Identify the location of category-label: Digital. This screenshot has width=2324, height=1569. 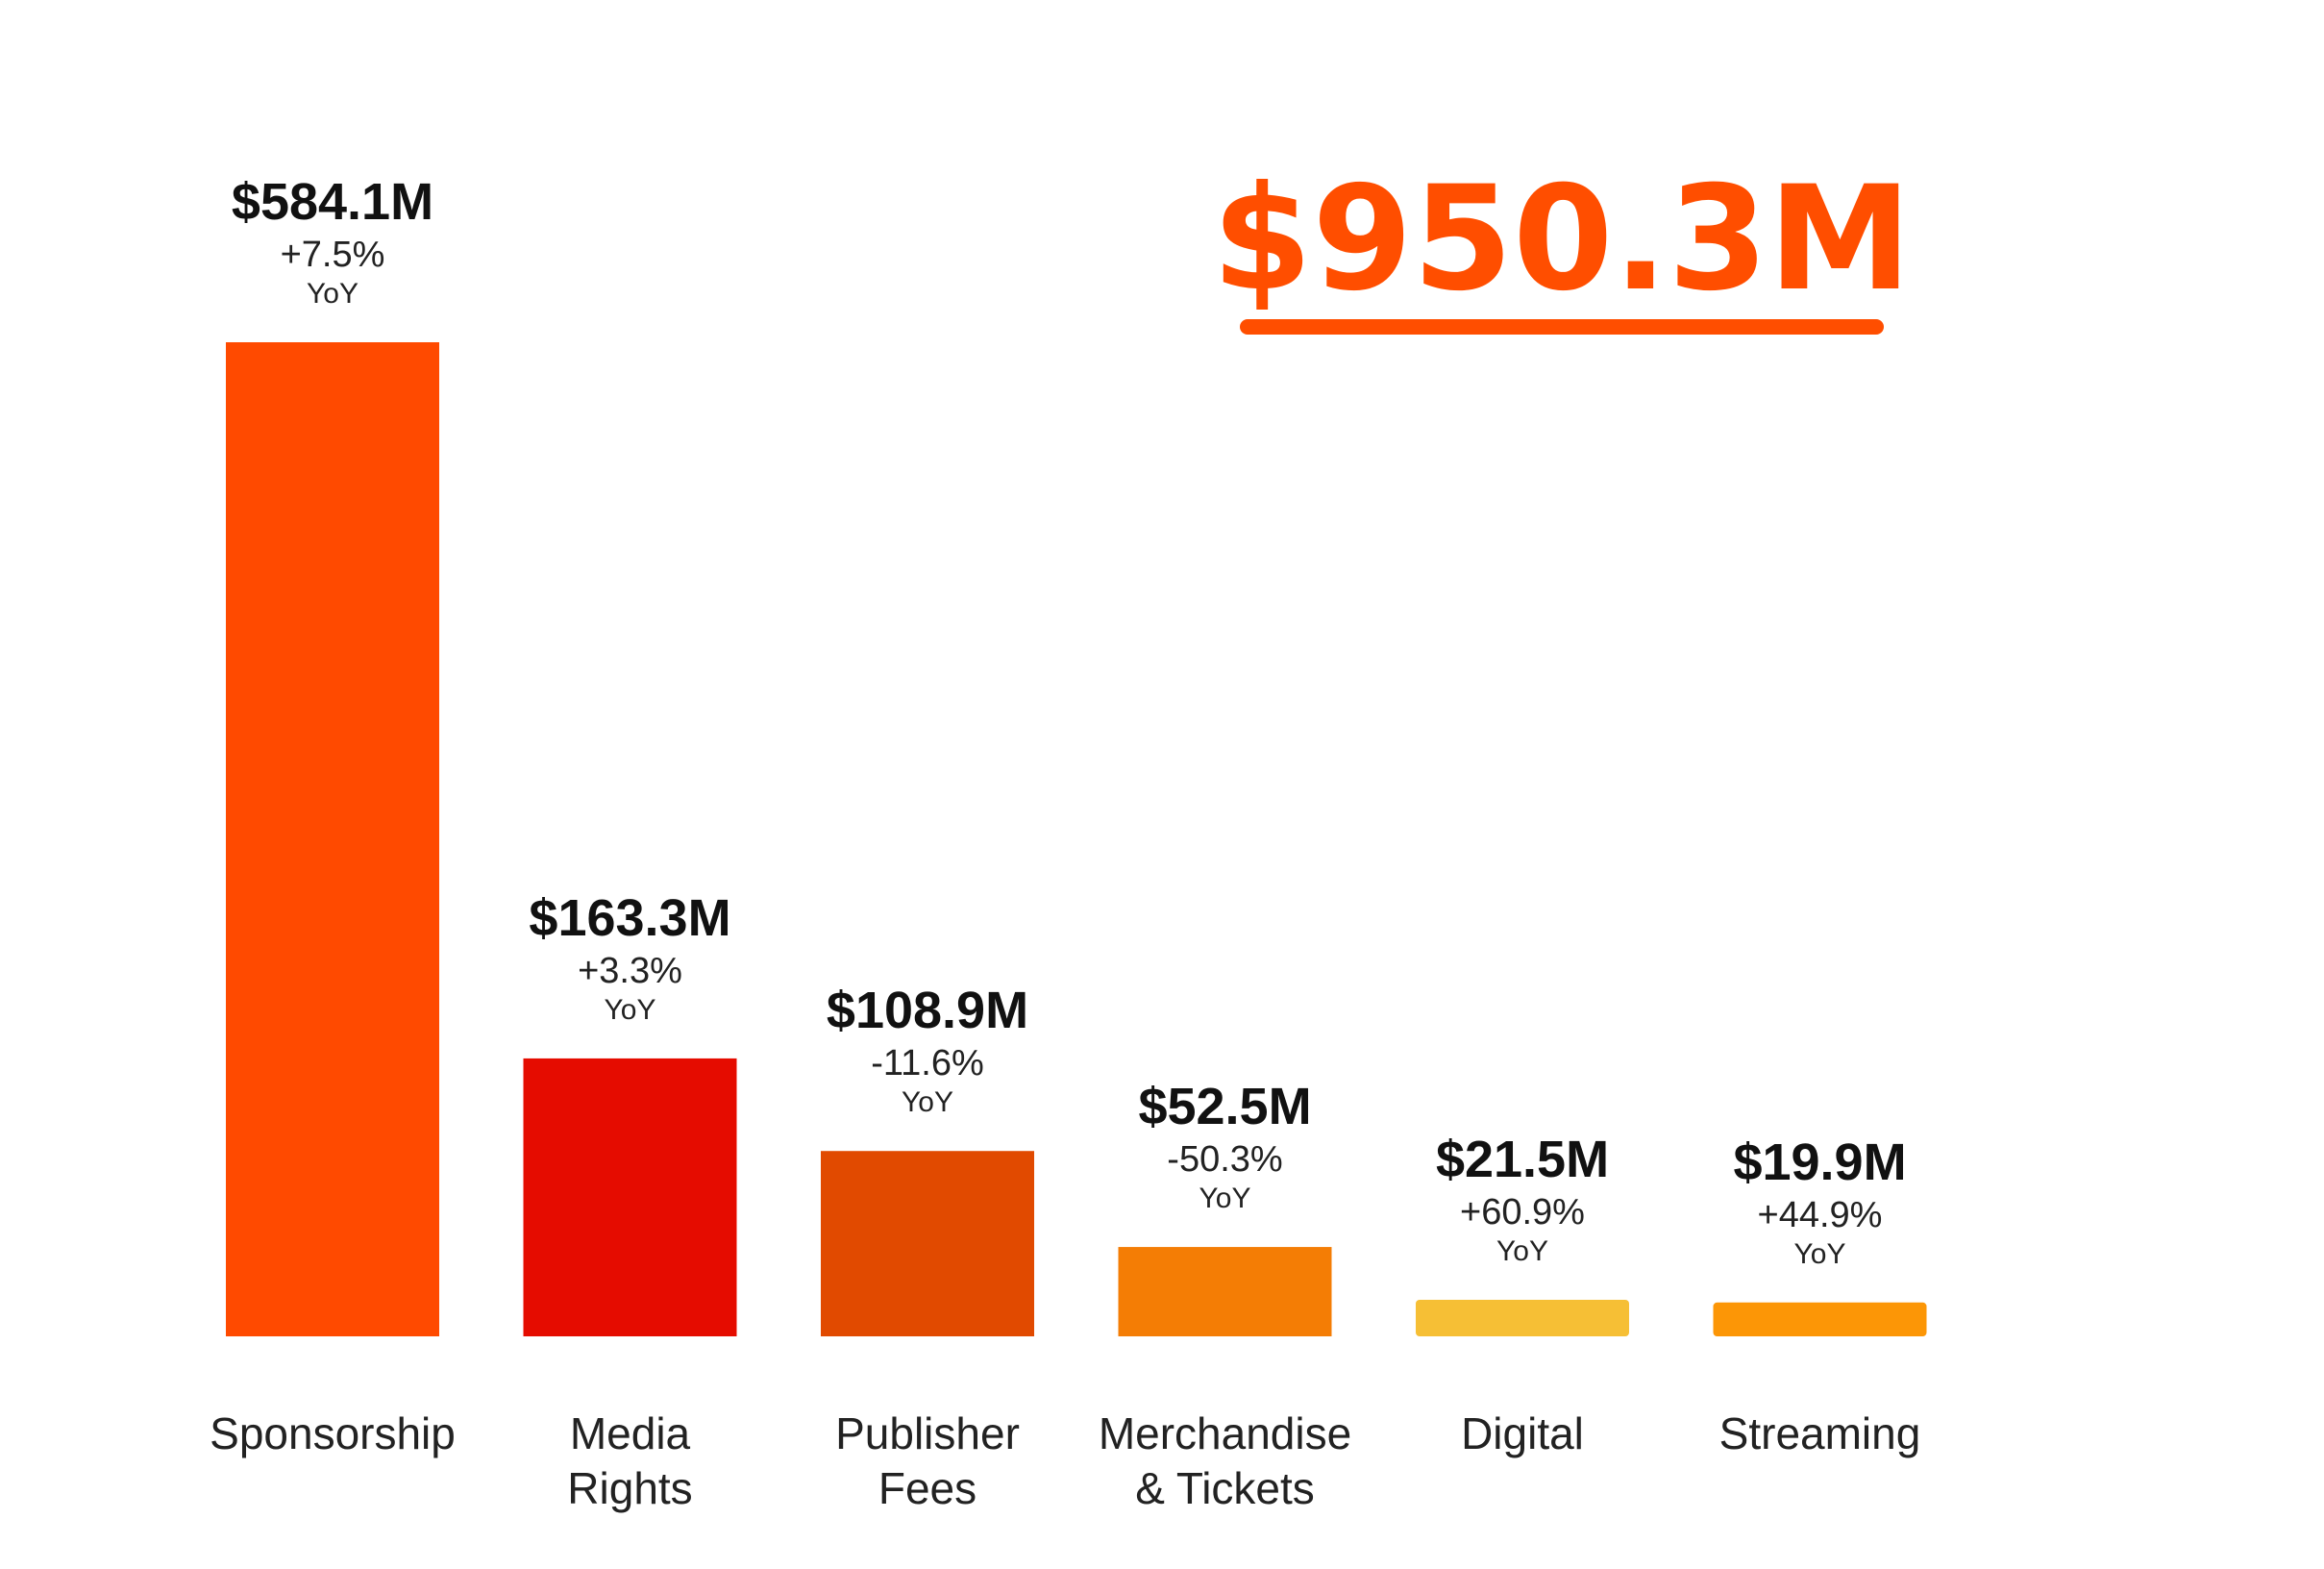
(1522, 1433).